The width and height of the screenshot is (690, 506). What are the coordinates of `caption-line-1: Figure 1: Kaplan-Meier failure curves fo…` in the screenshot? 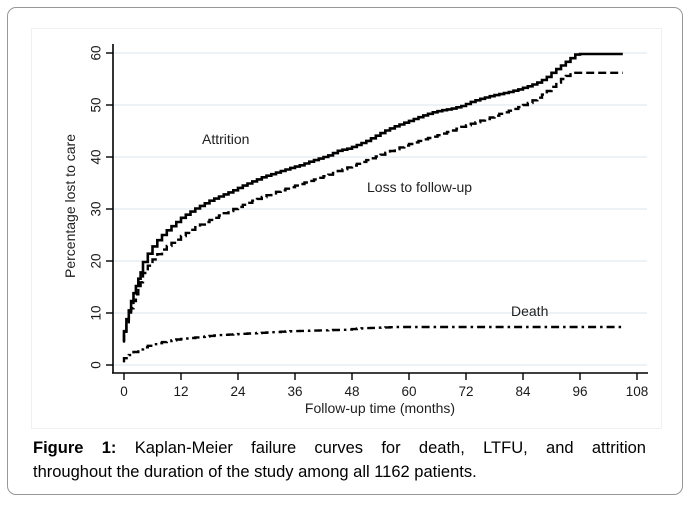 It's located at (339, 449).